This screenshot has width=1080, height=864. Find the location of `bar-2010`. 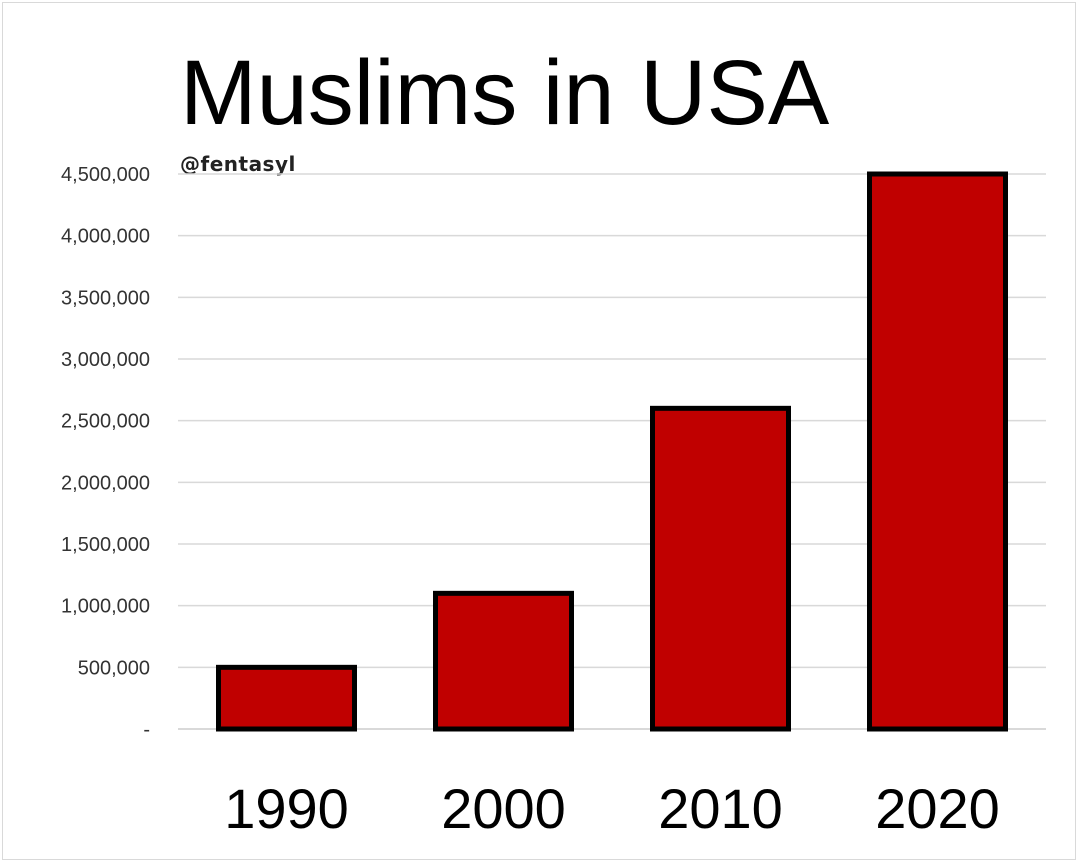

bar-2010 is located at coordinates (720, 568).